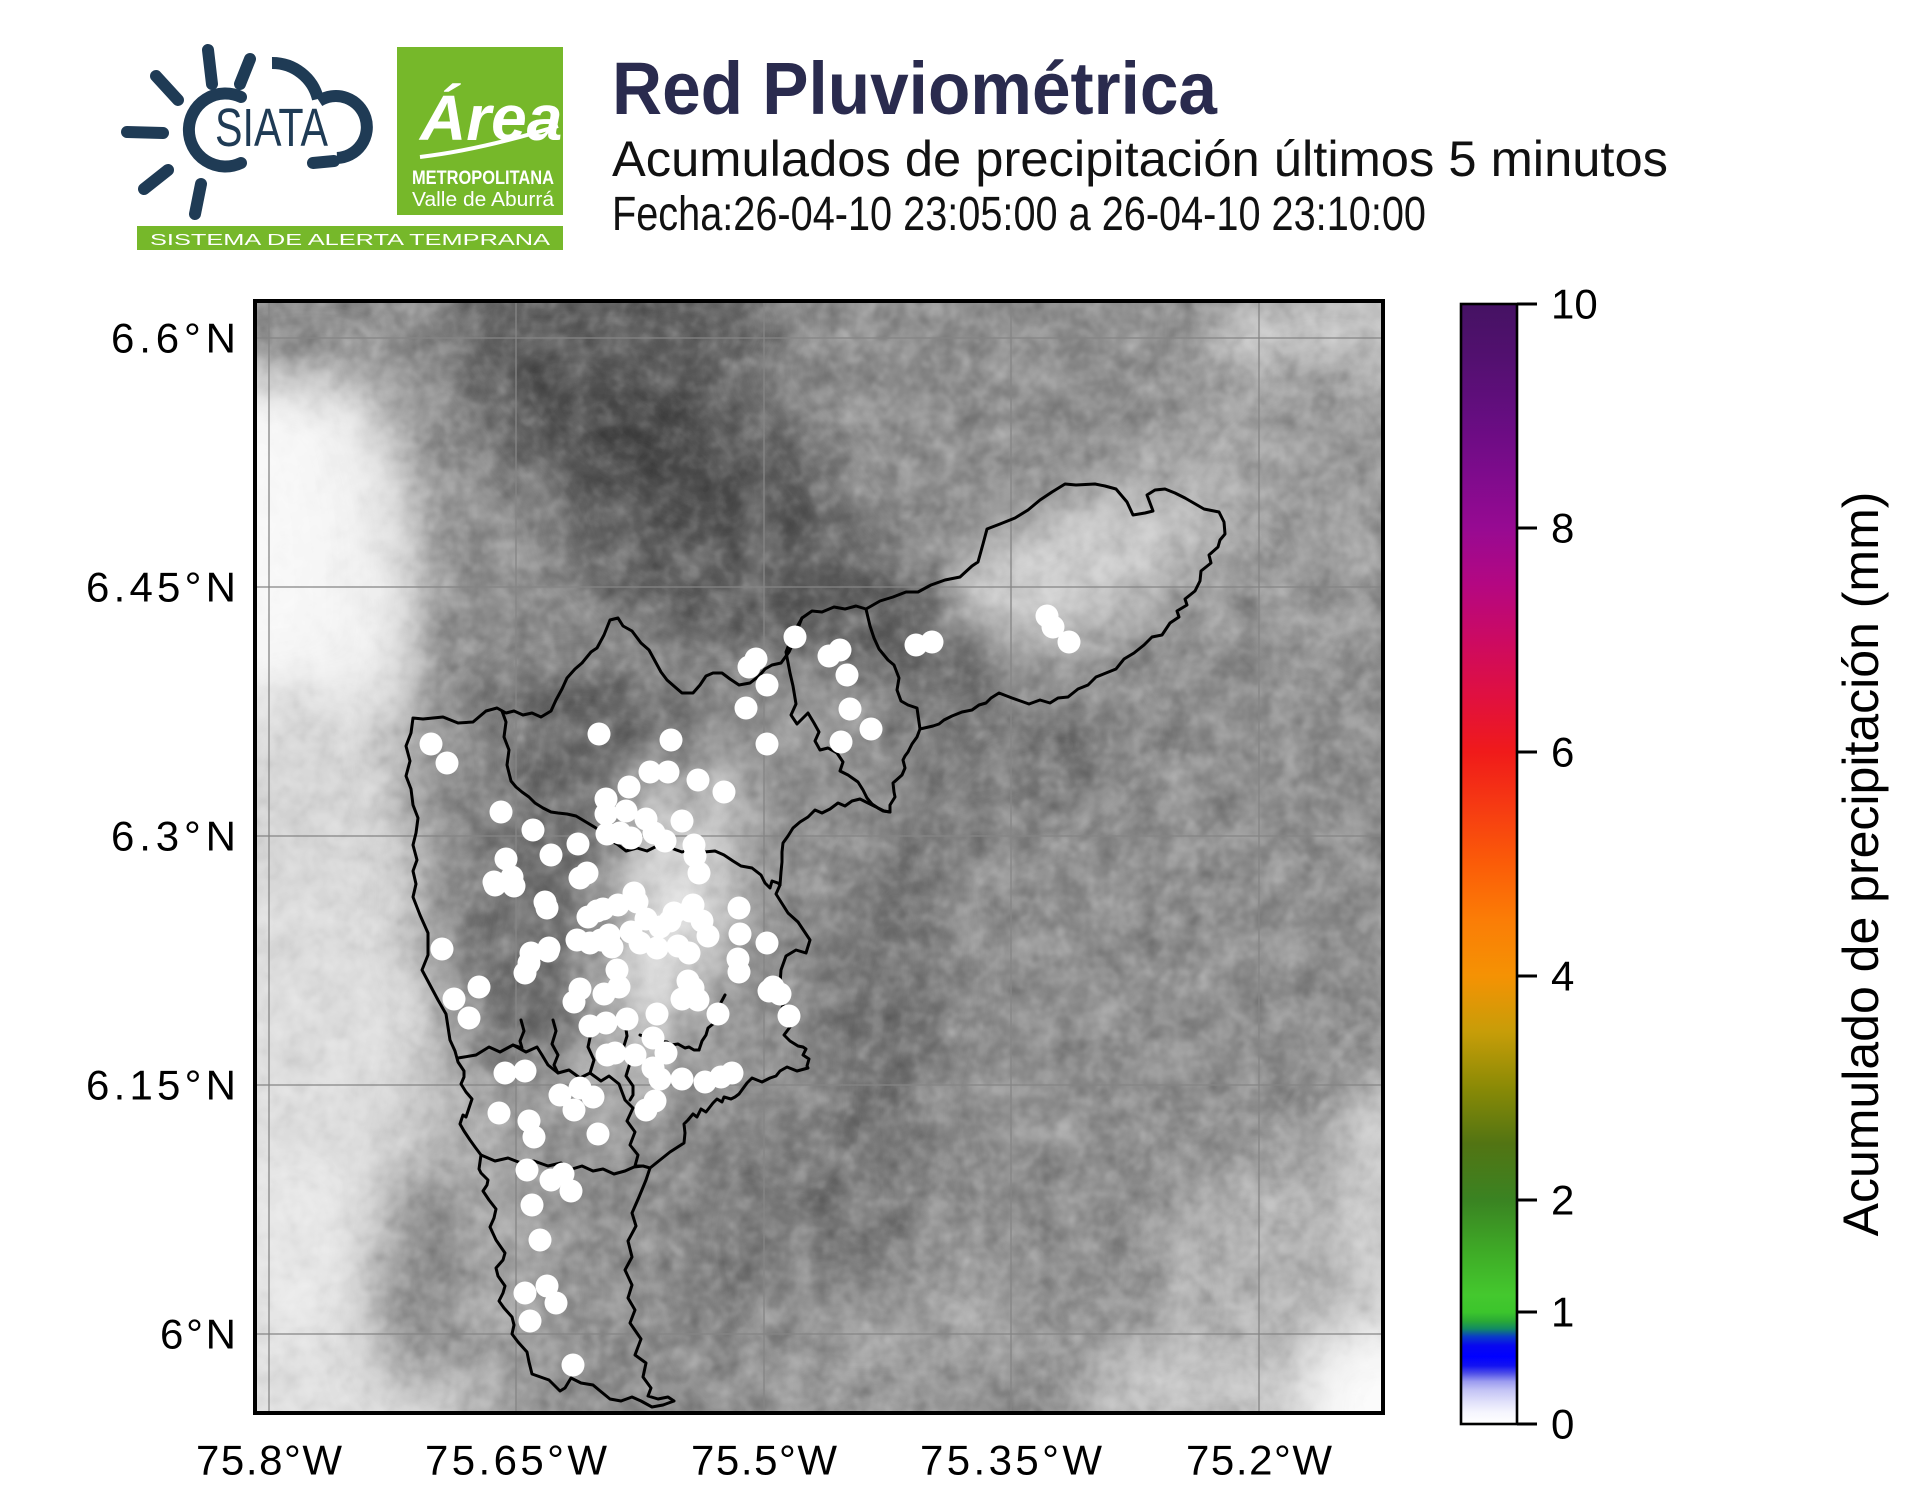  What do you see at coordinates (1861, 864) in the screenshot?
I see `svg-text:Acumulado de precipitación (mm: Acumulado de precipitación (mm)` at bounding box center [1861, 864].